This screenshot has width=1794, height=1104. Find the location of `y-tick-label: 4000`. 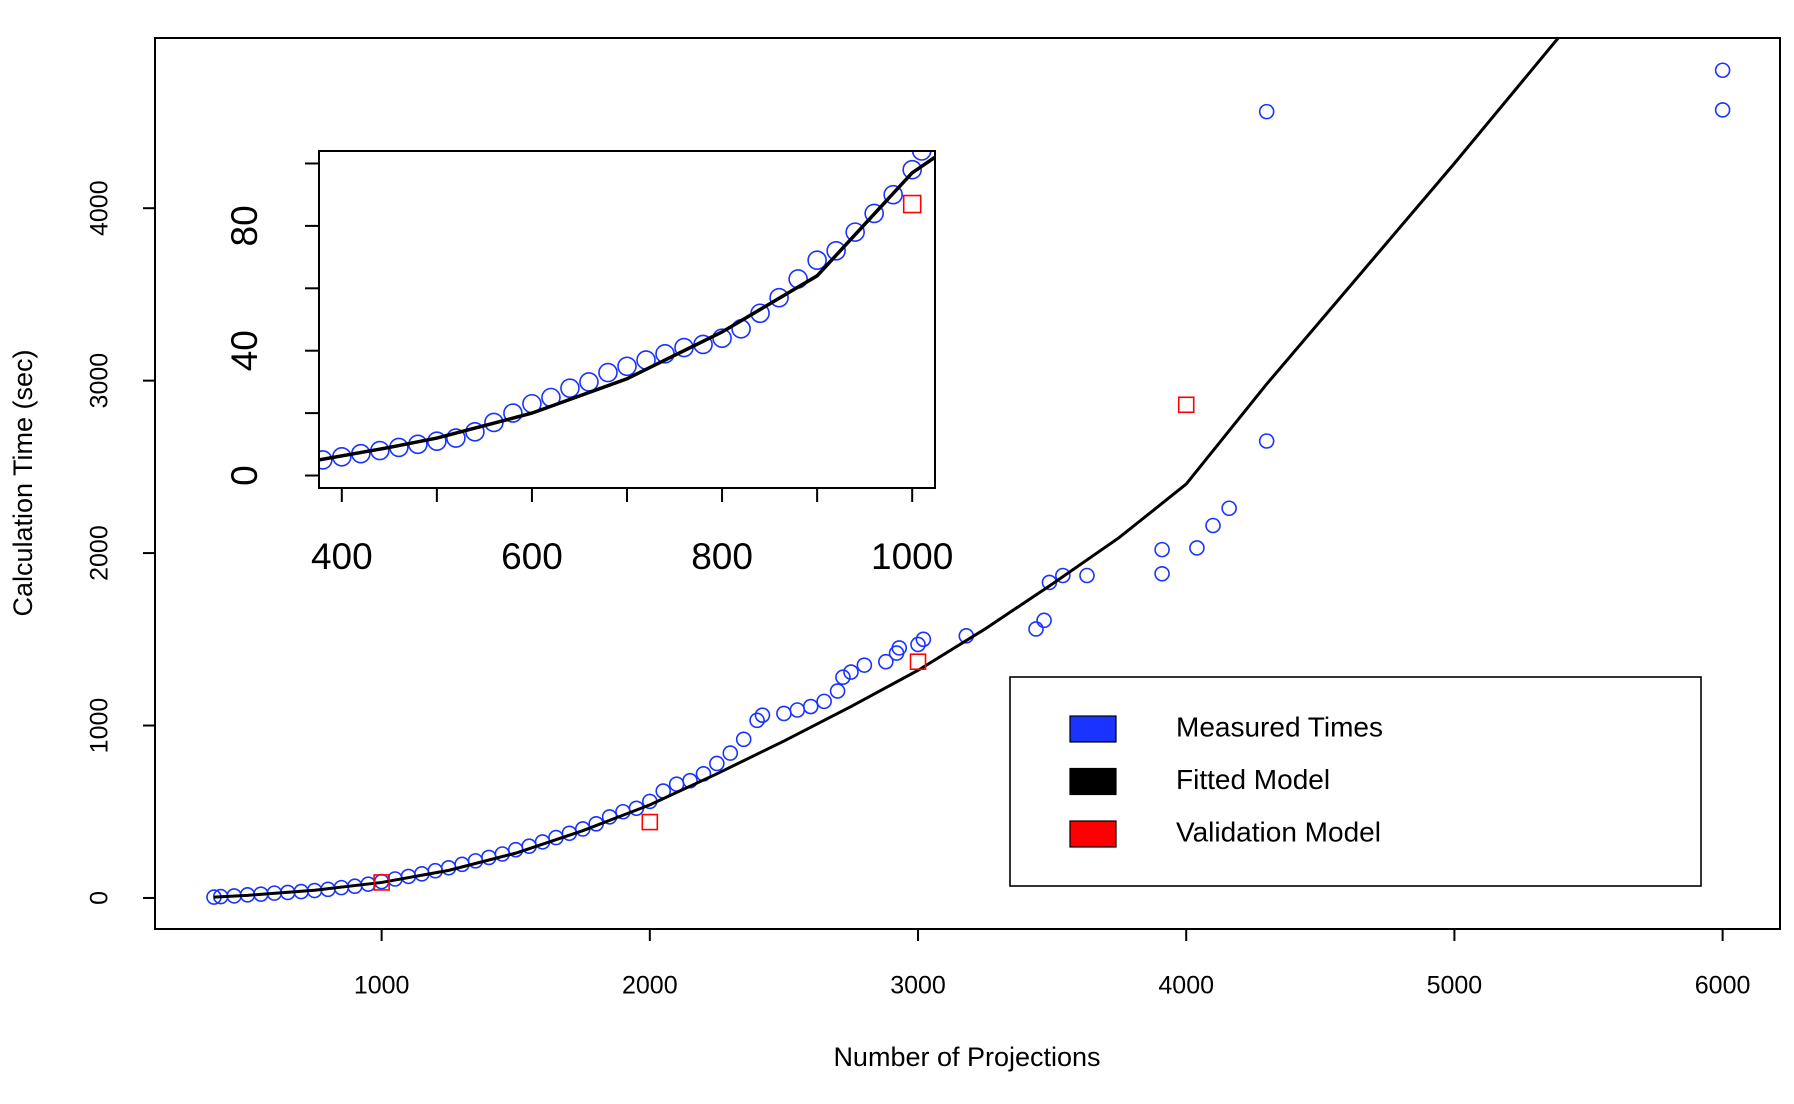

y-tick-label: 4000 is located at coordinates (100, 208).